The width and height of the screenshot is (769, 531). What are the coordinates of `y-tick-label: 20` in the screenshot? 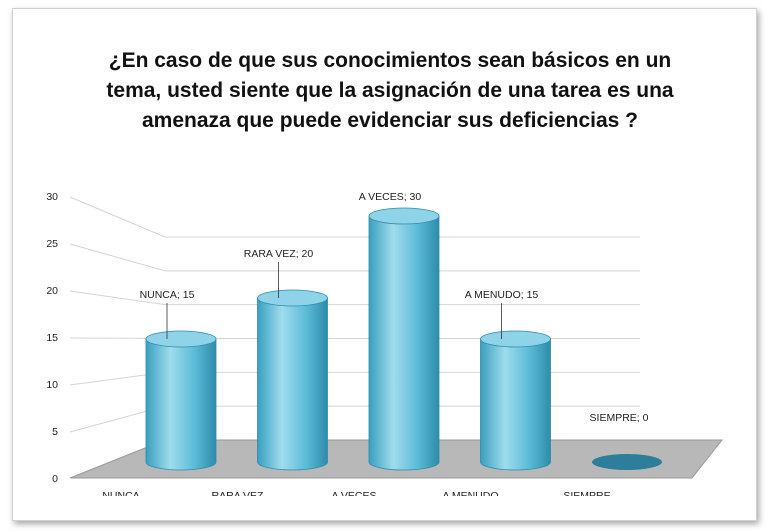 It's located at (52, 291).